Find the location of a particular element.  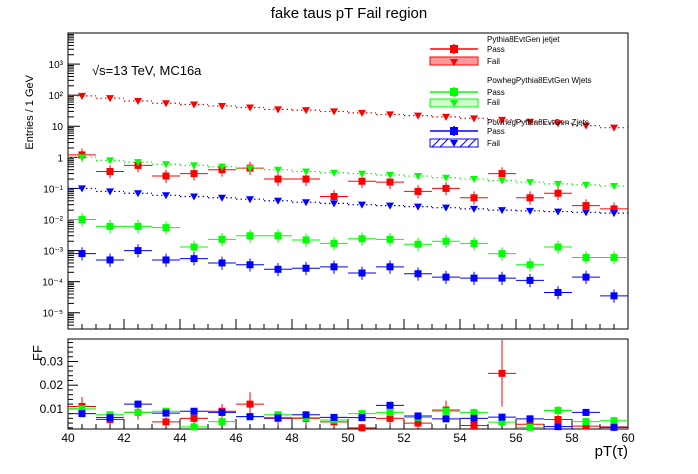

x-tick-label: 46 is located at coordinates (236, 438).